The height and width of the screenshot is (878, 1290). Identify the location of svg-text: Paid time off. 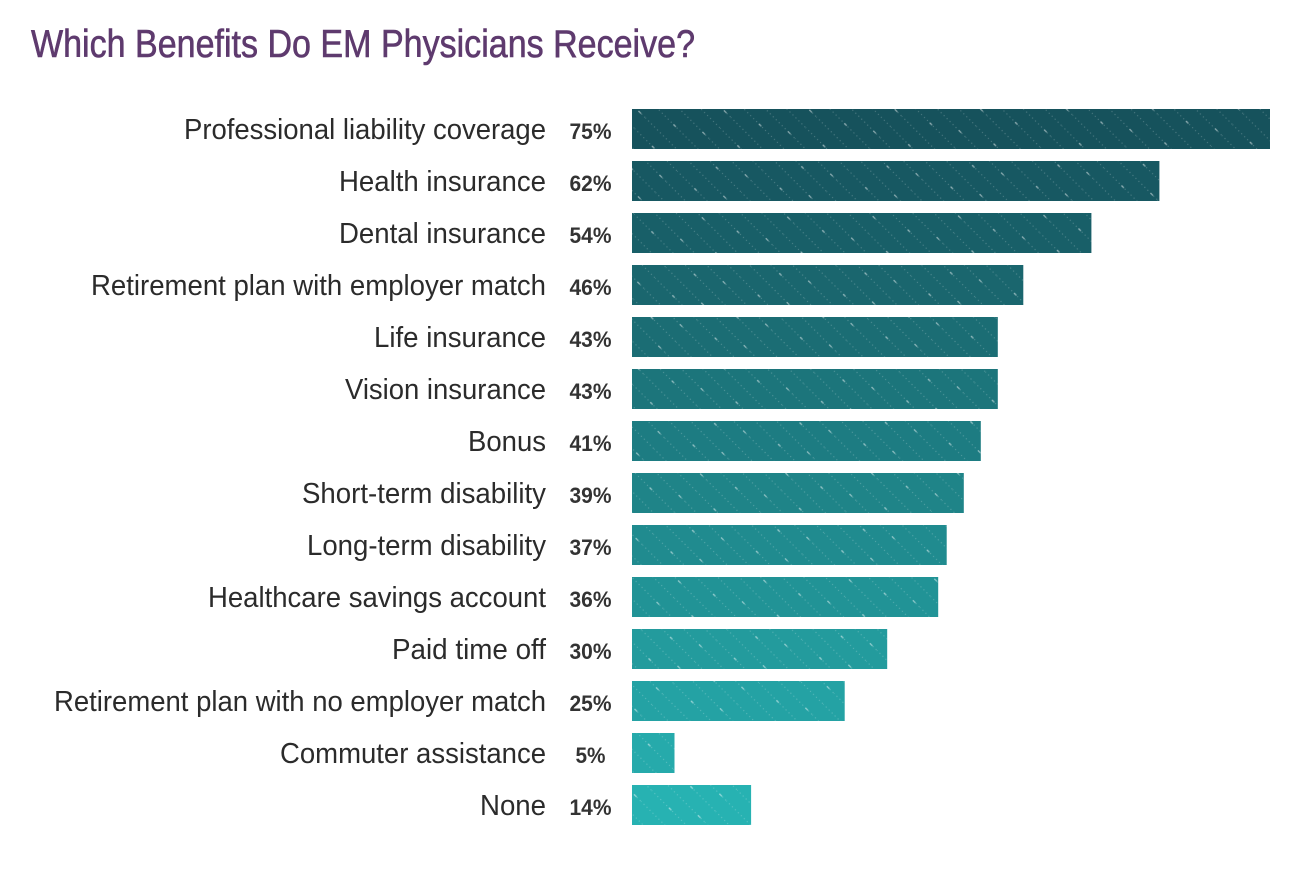
(469, 650).